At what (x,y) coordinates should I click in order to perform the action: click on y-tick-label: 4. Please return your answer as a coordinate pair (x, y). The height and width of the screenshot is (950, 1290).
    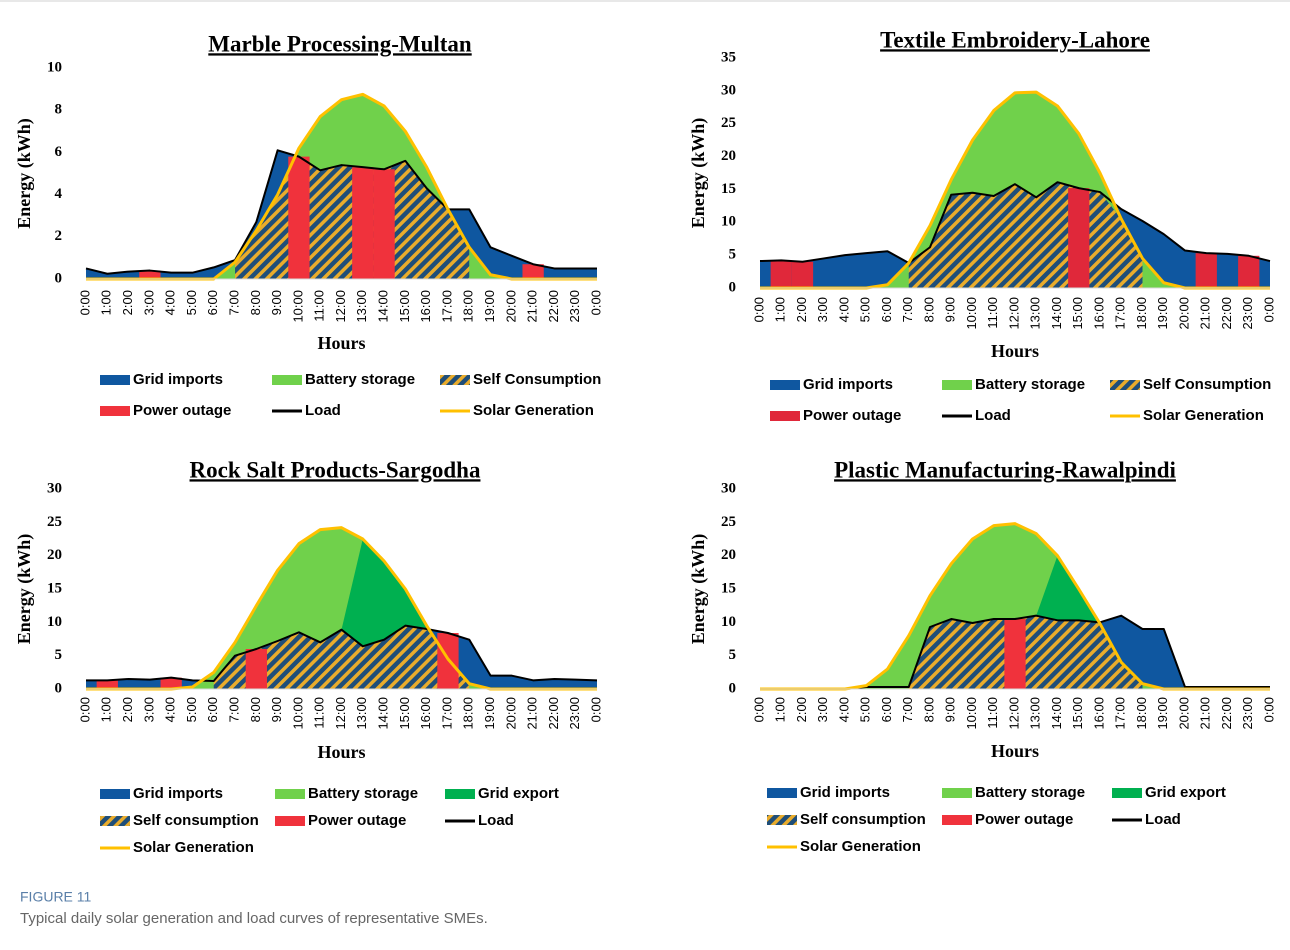
    Looking at the image, I should click on (59, 194).